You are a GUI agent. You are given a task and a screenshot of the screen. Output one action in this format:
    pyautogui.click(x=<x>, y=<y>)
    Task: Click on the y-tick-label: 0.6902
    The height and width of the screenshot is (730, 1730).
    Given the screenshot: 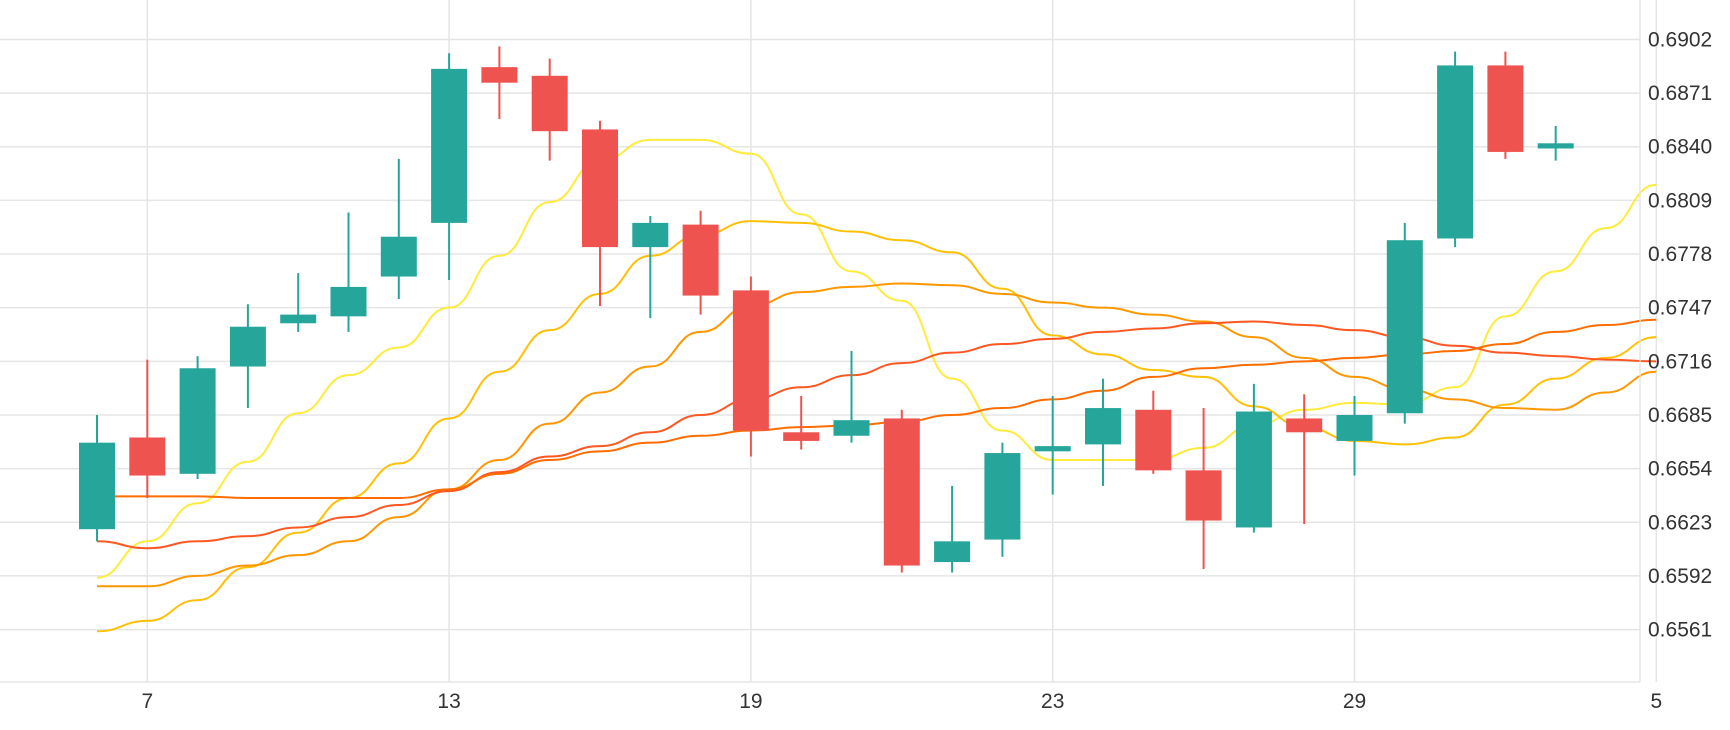 What is the action you would take?
    pyautogui.click(x=1680, y=39)
    